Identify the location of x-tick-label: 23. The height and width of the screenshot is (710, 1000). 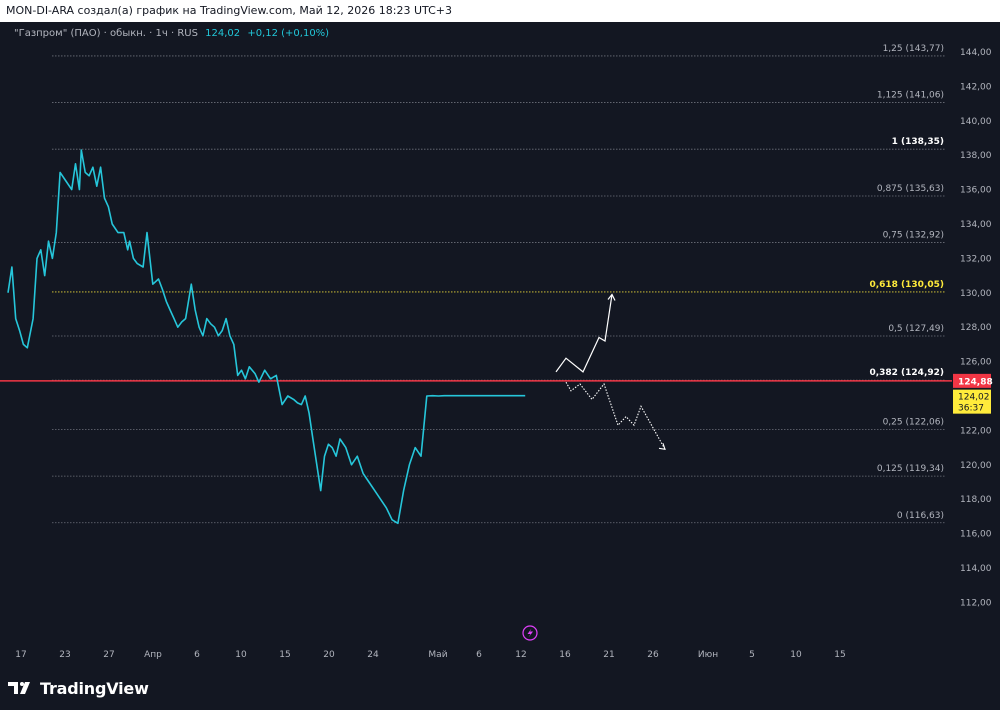
(64, 655).